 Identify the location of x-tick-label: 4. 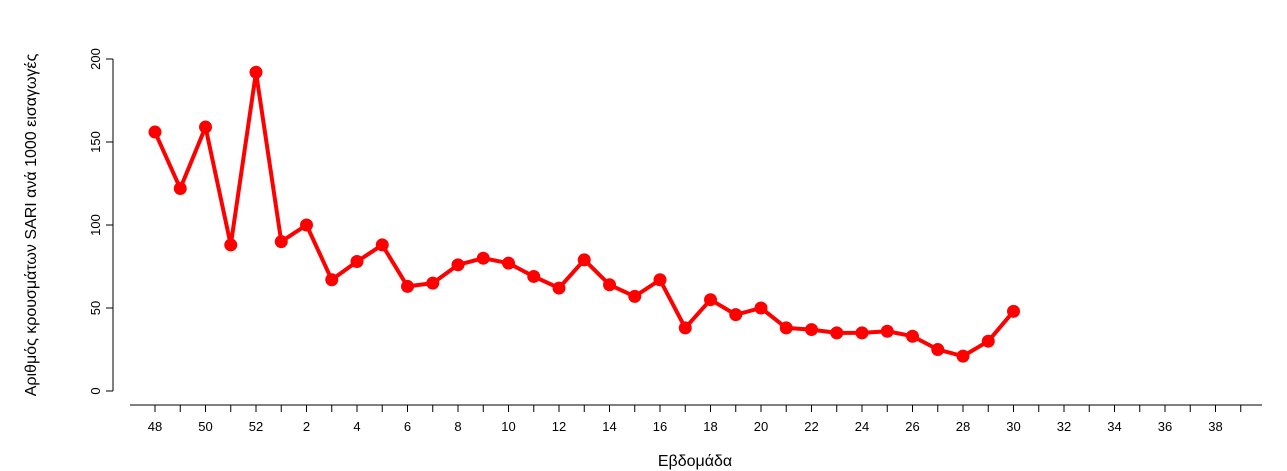
(356, 426).